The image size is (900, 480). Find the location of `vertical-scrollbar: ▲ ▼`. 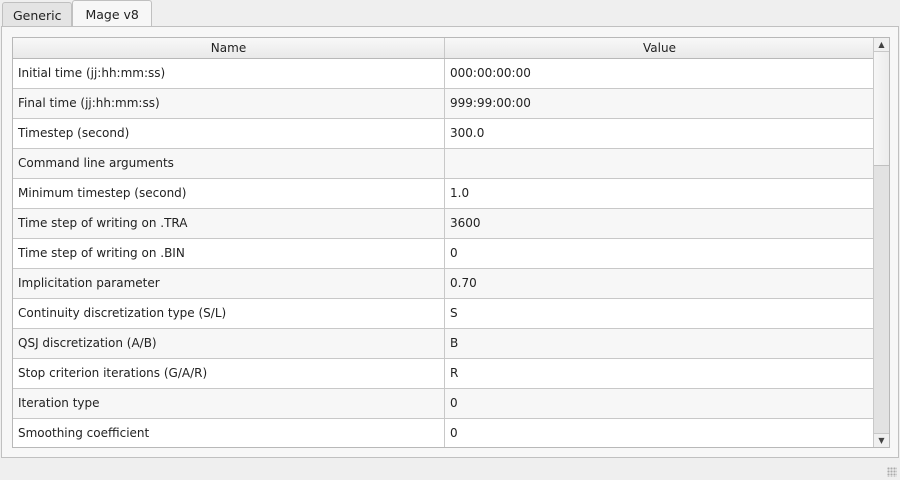

vertical-scrollbar: ▲ ▼ is located at coordinates (881, 242).